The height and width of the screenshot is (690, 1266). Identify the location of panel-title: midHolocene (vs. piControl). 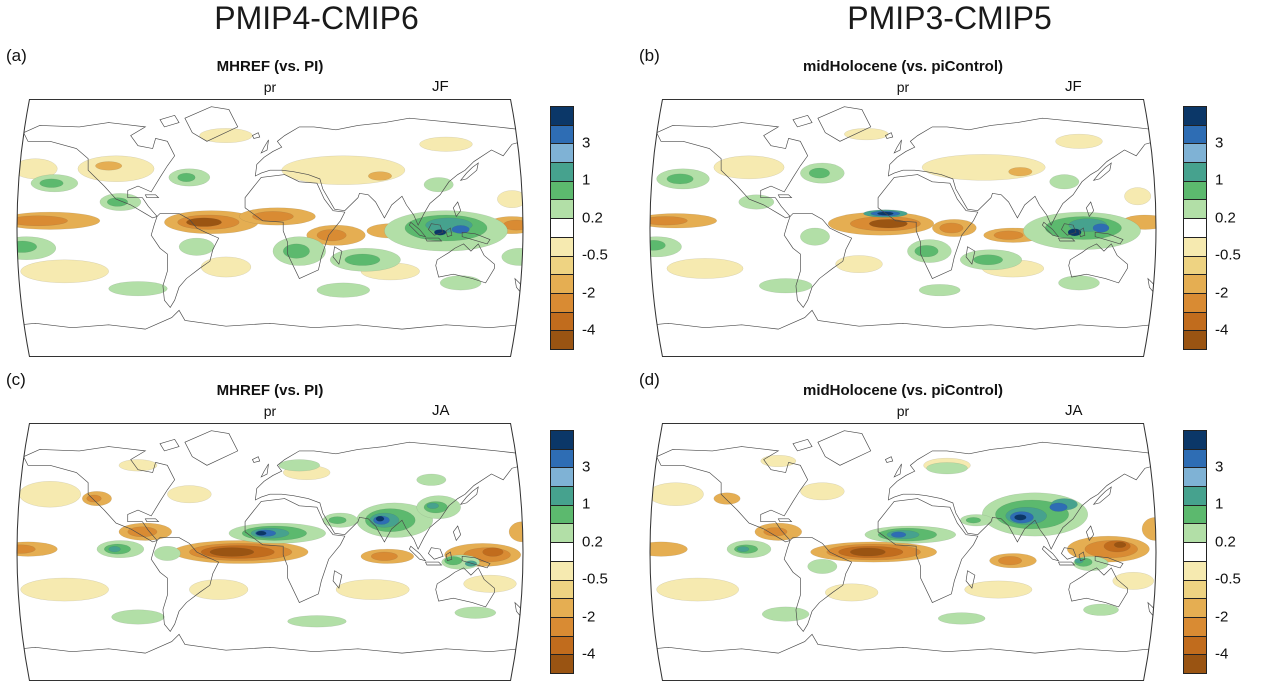
(902, 66).